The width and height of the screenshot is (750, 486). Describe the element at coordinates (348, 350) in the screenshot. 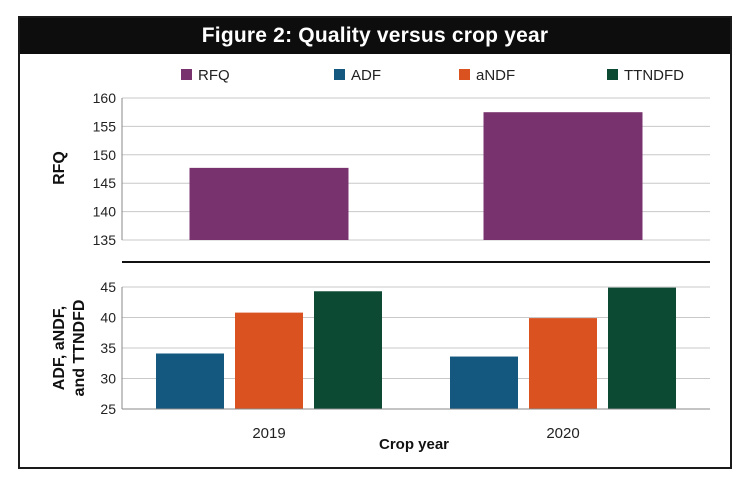

I see `fiber-bar-ttndfd-2019` at that location.